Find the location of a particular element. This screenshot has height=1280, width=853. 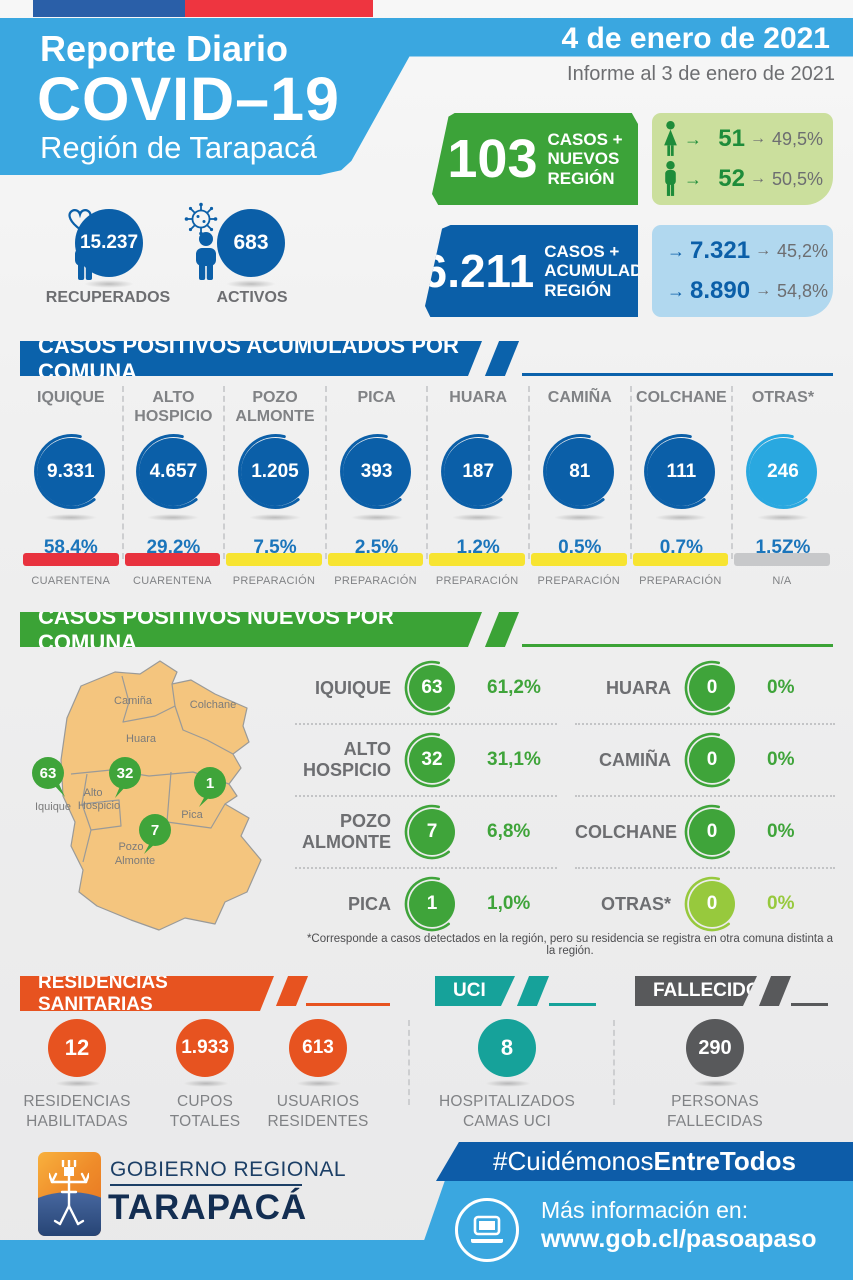

fallecidos-label: PERSONAS FALLECIDAS is located at coordinates (715, 1112).